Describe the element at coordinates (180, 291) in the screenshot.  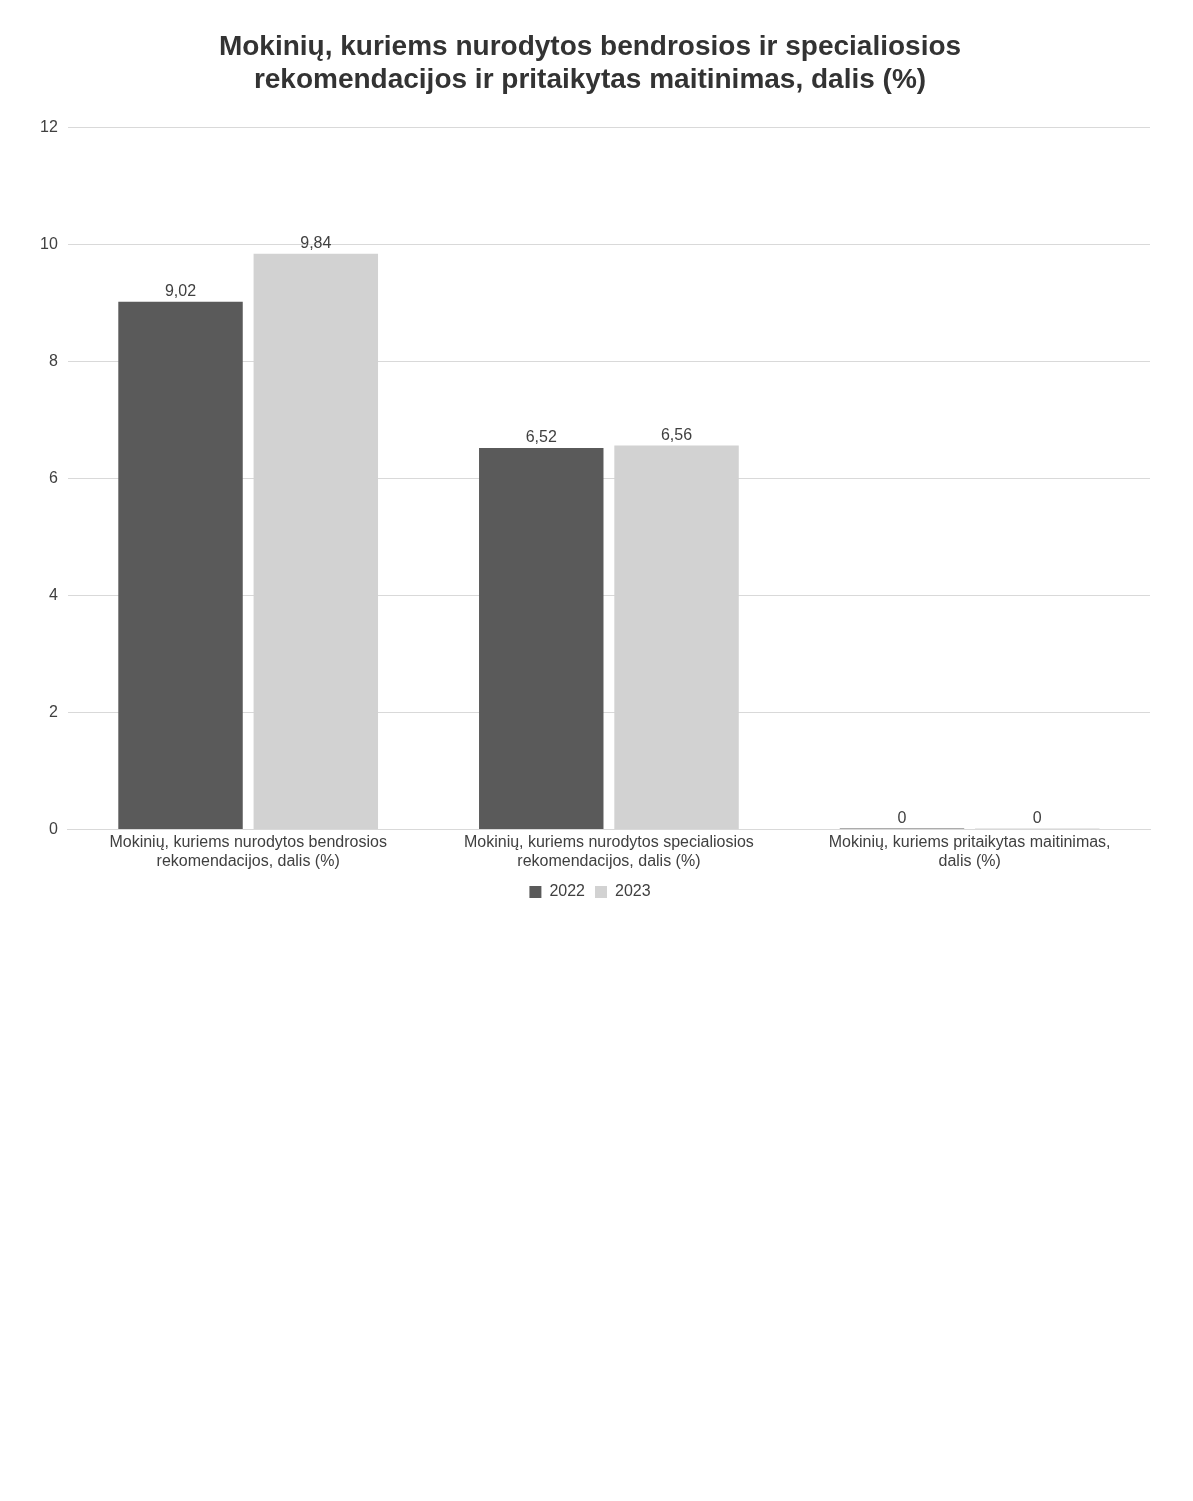
I see `data-label: 9,02` at that location.